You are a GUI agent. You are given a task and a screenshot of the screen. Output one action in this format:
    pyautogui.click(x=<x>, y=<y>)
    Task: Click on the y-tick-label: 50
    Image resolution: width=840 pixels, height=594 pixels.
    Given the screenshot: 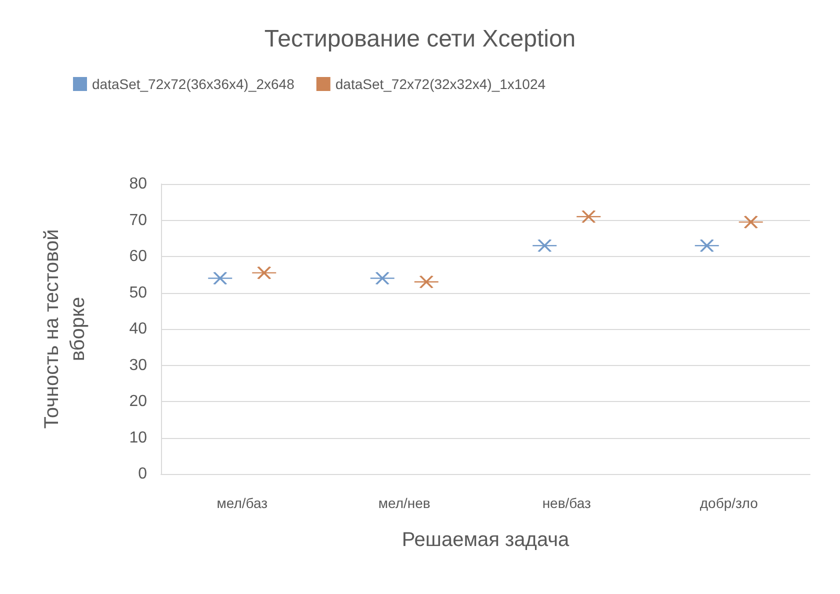 What is the action you would take?
    pyautogui.click(x=138, y=293)
    